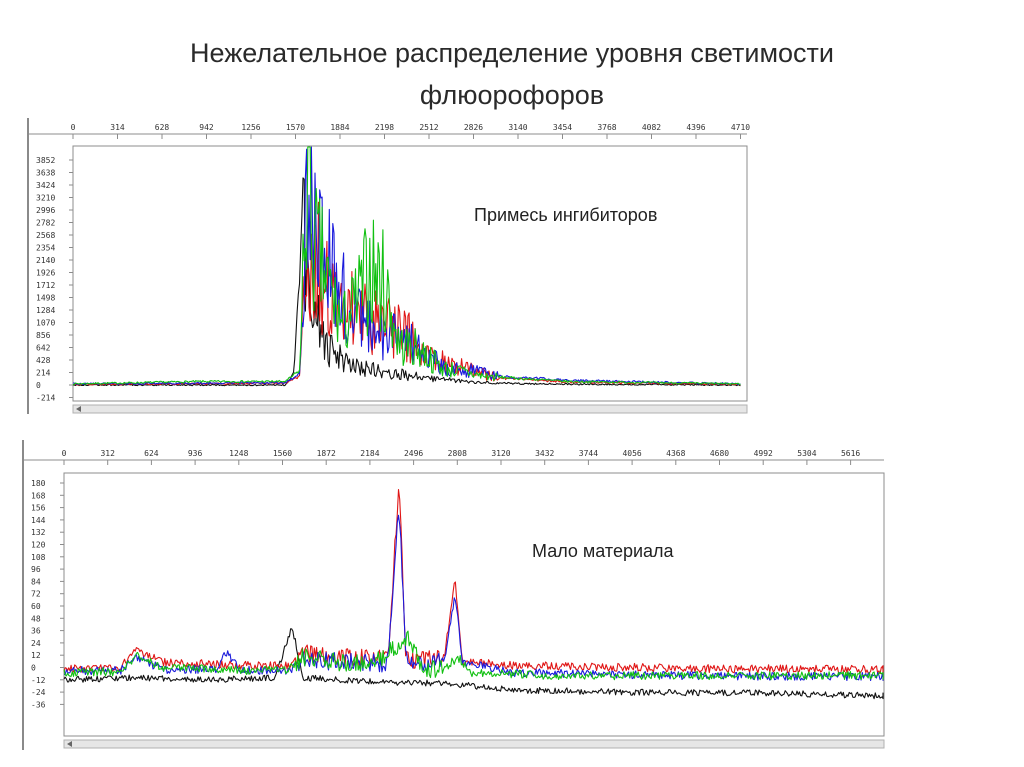 The width and height of the screenshot is (1024, 767). I want to click on y-tick-label: 3852, so click(45, 160).